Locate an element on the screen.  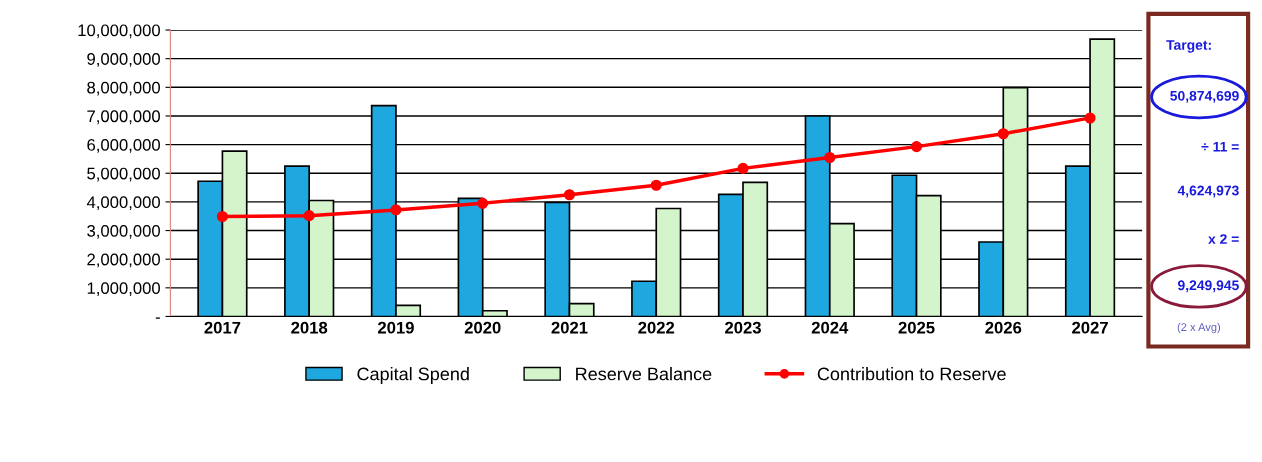
y-tick-label: 8,000,000 is located at coordinates (123, 88).